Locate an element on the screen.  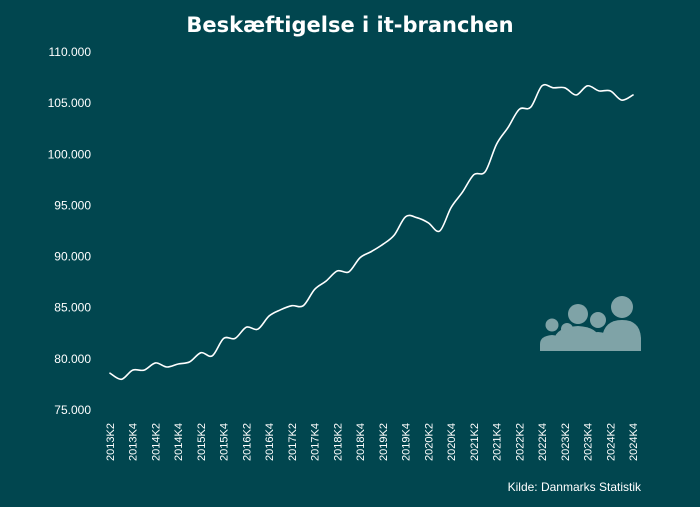
y-tick-label: 95.000 is located at coordinates (72, 205).